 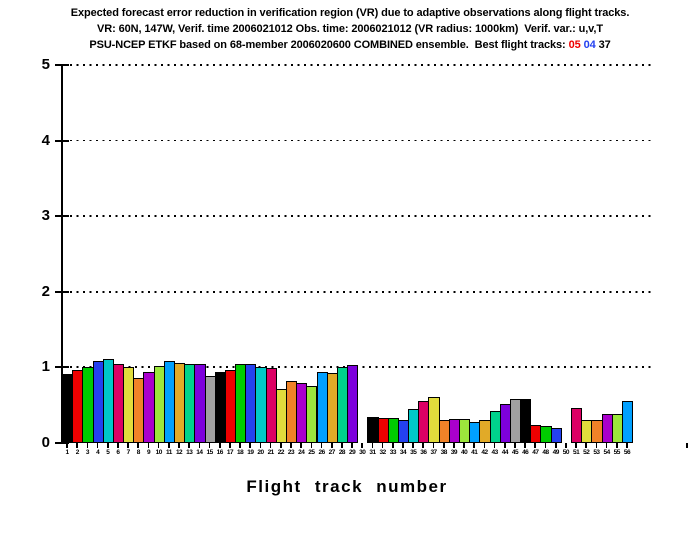 What do you see at coordinates (444, 452) in the screenshot?
I see `x-tick-label-38: 38` at bounding box center [444, 452].